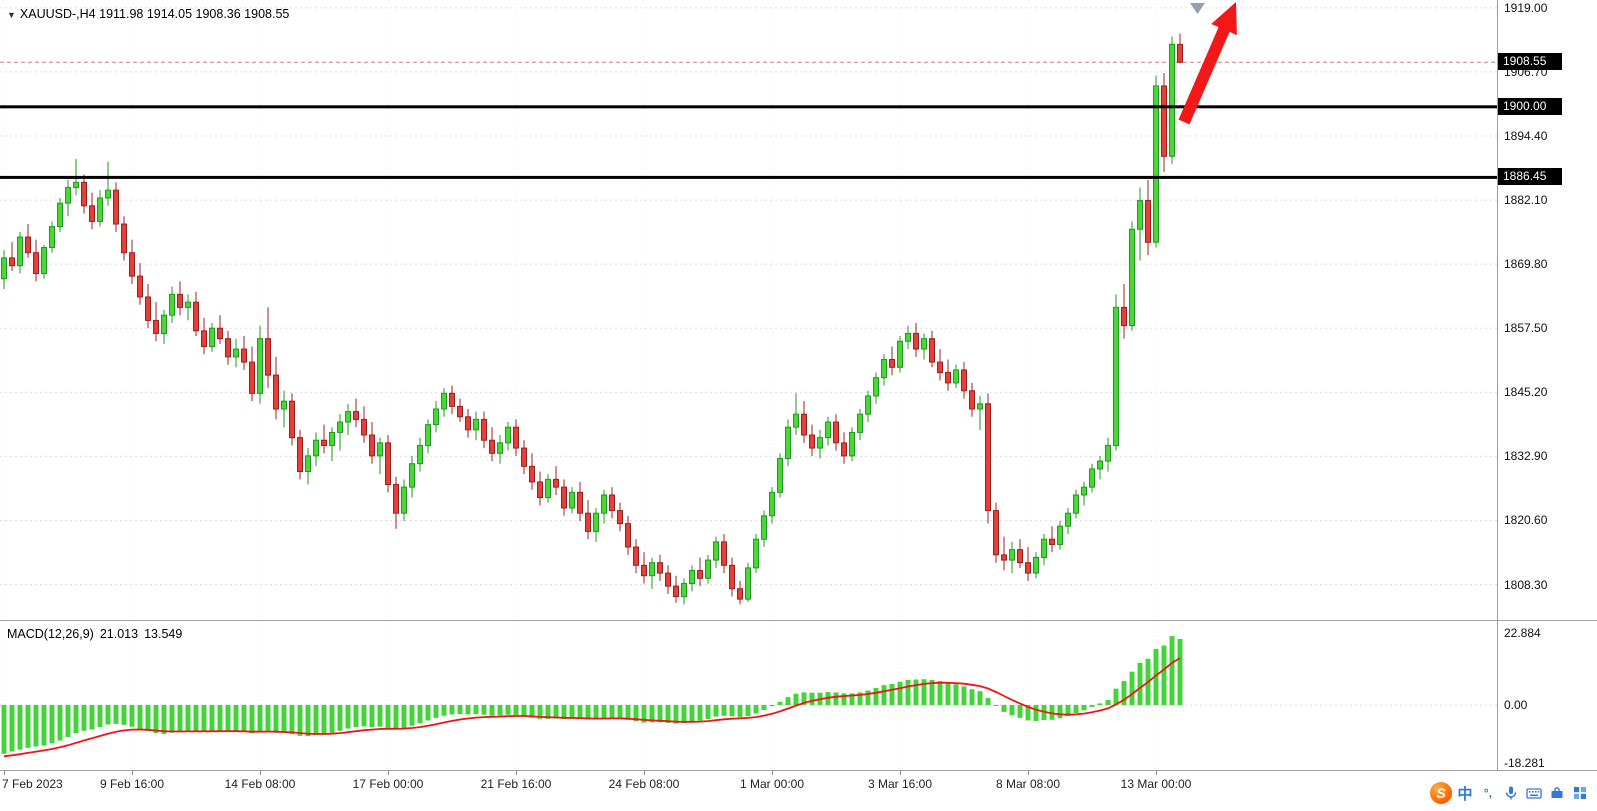 Image resolution: width=1597 pixels, height=811 pixels. I want to click on time-label: 7 Feb 2023, so click(32, 784).